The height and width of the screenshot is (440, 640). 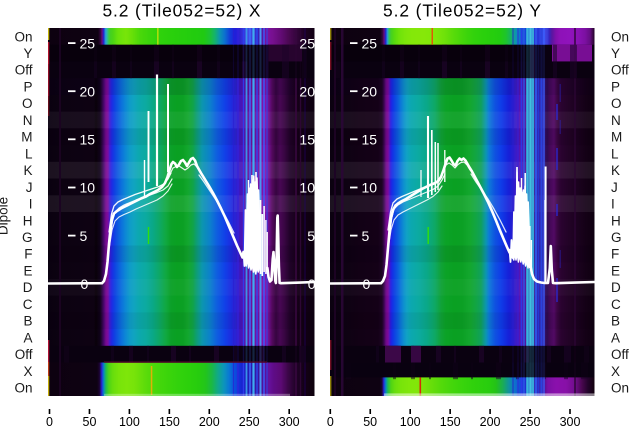 I want to click on svg-text: 5.2 (Tile052=52) X, so click(x=182, y=11).